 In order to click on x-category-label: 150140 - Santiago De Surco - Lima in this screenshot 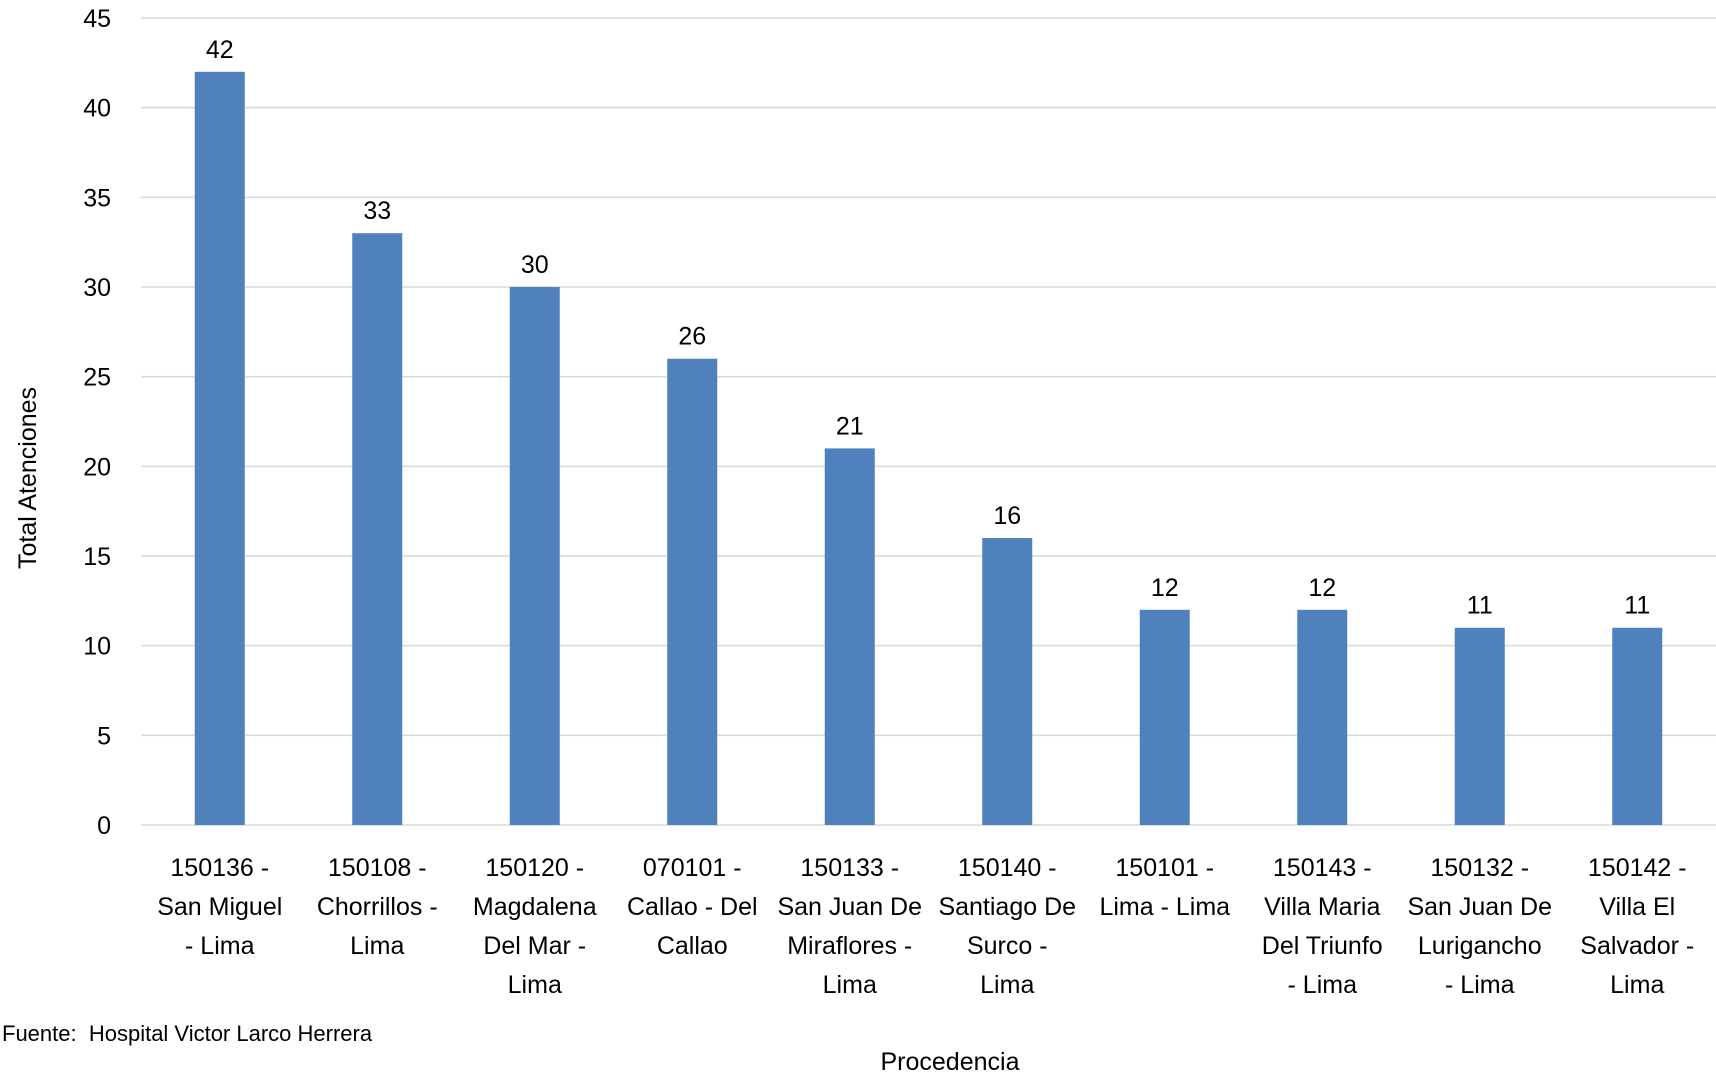, I will do `click(1007, 926)`.